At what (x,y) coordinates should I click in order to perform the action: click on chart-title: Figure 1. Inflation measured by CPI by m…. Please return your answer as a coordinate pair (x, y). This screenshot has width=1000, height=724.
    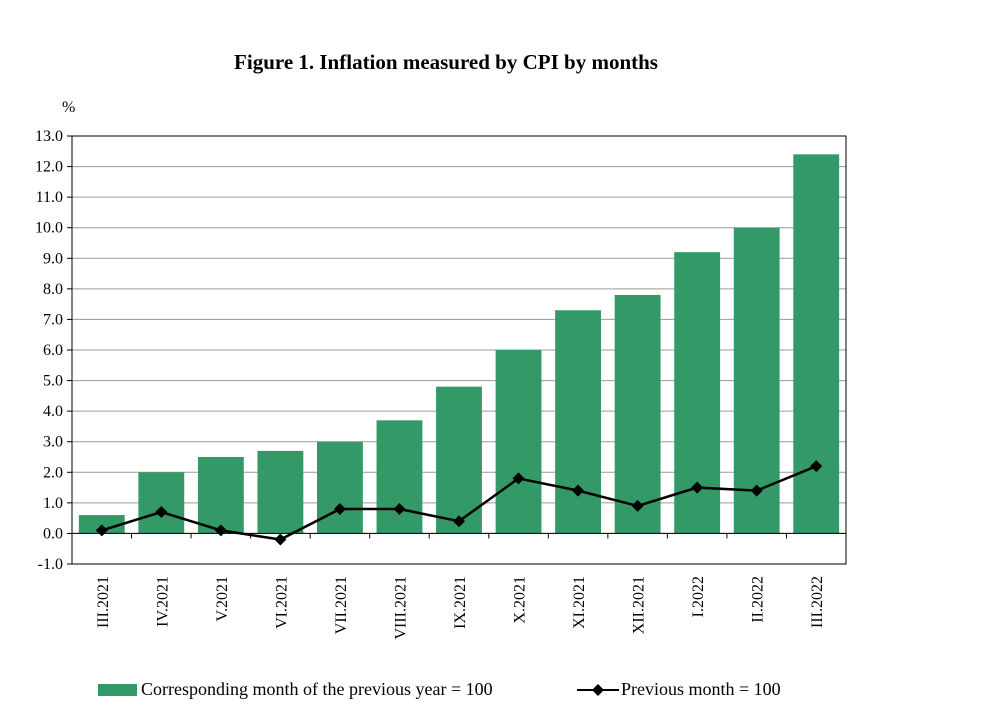
    Looking at the image, I should click on (446, 62).